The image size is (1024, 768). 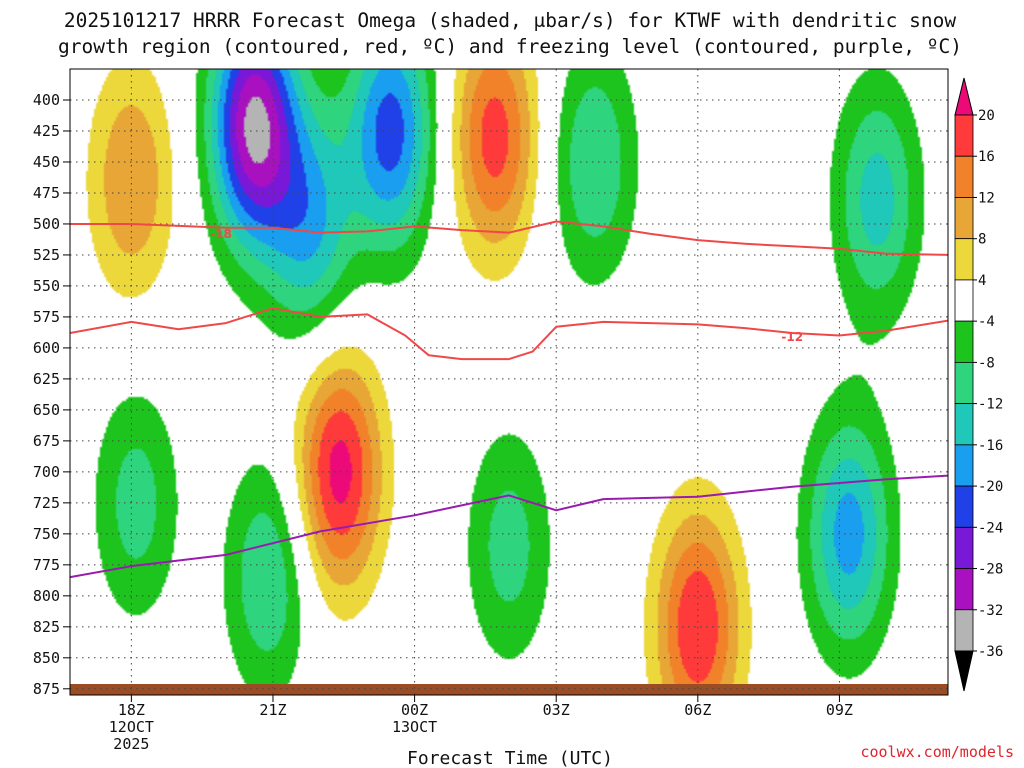 What do you see at coordinates (986, 116) in the screenshot?
I see `colorbar-label: 20` at bounding box center [986, 116].